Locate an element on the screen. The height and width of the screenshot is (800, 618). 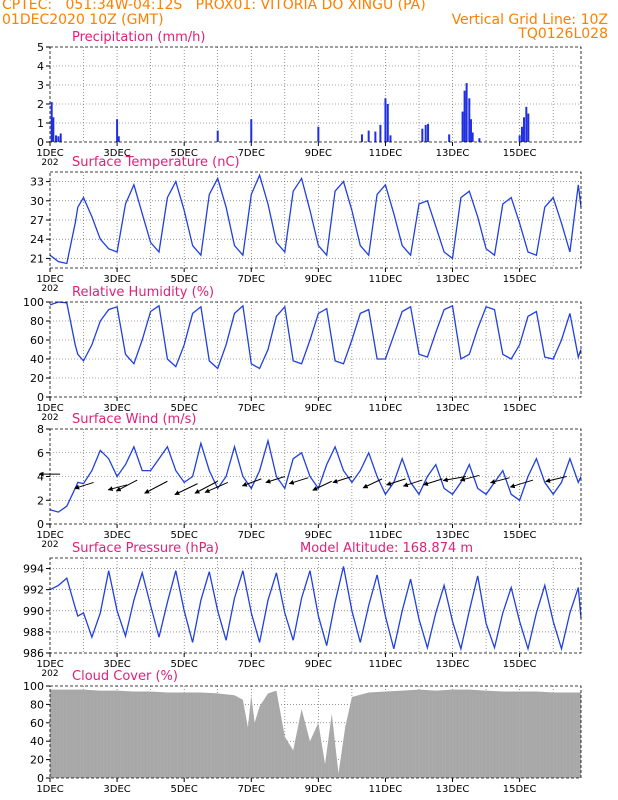
panel-title: Surface Temperature (nC) is located at coordinates (156, 162).